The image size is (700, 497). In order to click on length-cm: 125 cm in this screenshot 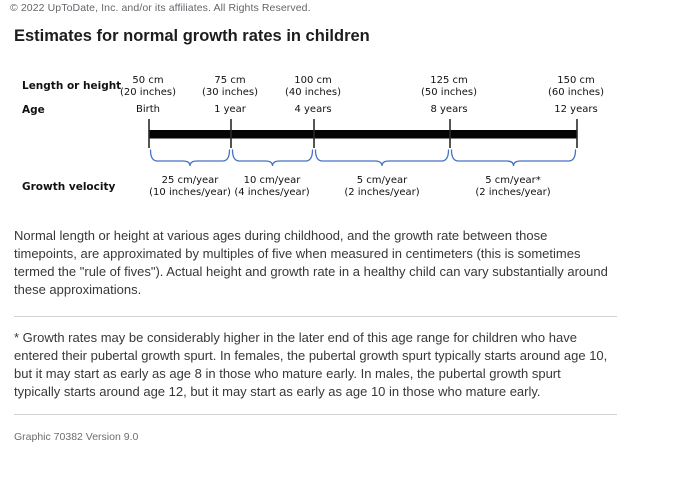, I will do `click(449, 80)`.